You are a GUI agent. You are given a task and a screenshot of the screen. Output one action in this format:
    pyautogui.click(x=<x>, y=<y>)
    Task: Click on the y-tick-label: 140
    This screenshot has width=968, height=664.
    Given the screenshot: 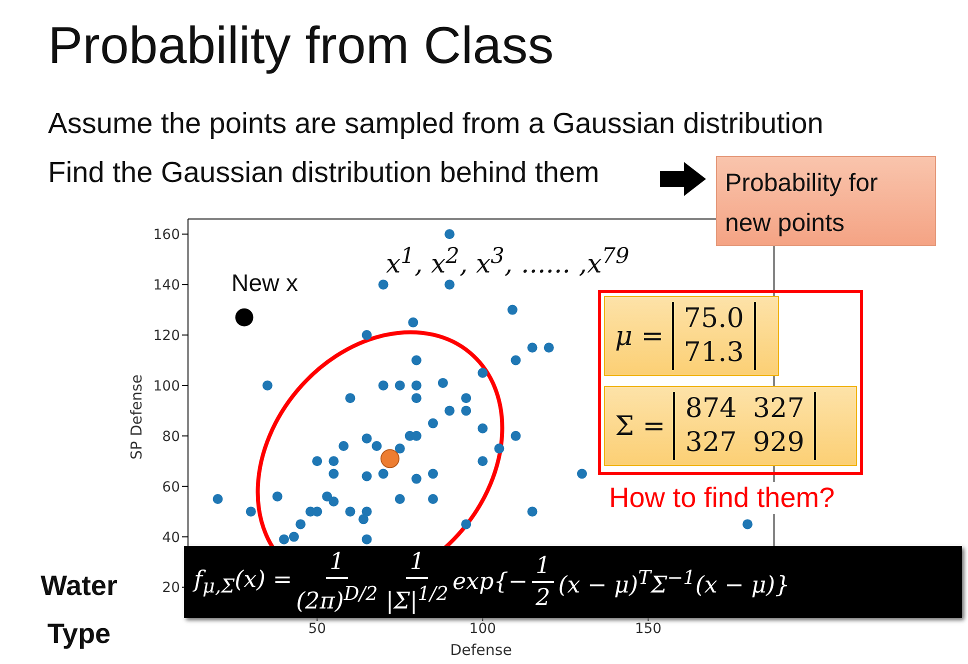 What is the action you would take?
    pyautogui.click(x=166, y=286)
    